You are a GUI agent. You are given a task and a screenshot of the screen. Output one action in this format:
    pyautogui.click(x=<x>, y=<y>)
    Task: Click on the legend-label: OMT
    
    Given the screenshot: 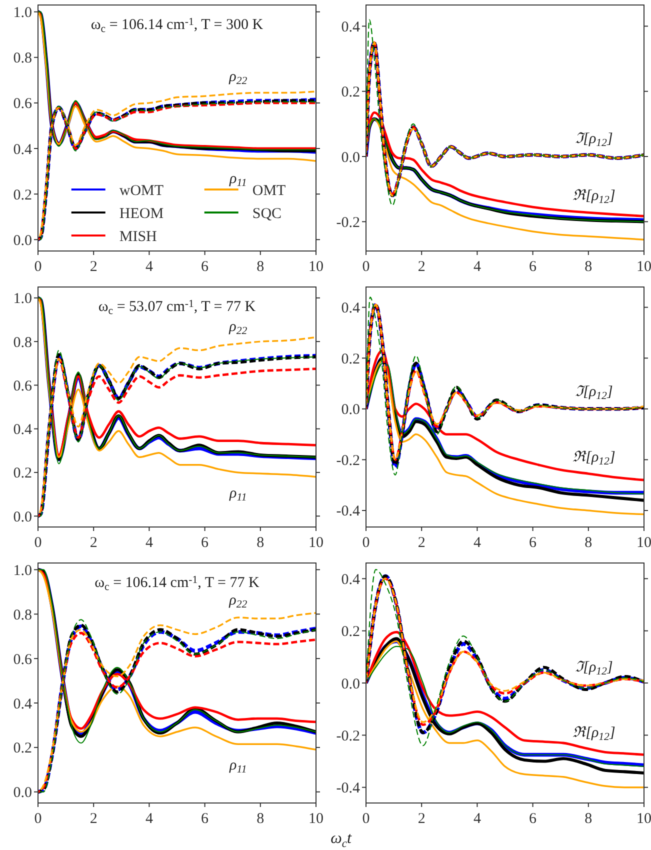 What is the action you would take?
    pyautogui.click(x=269, y=190)
    